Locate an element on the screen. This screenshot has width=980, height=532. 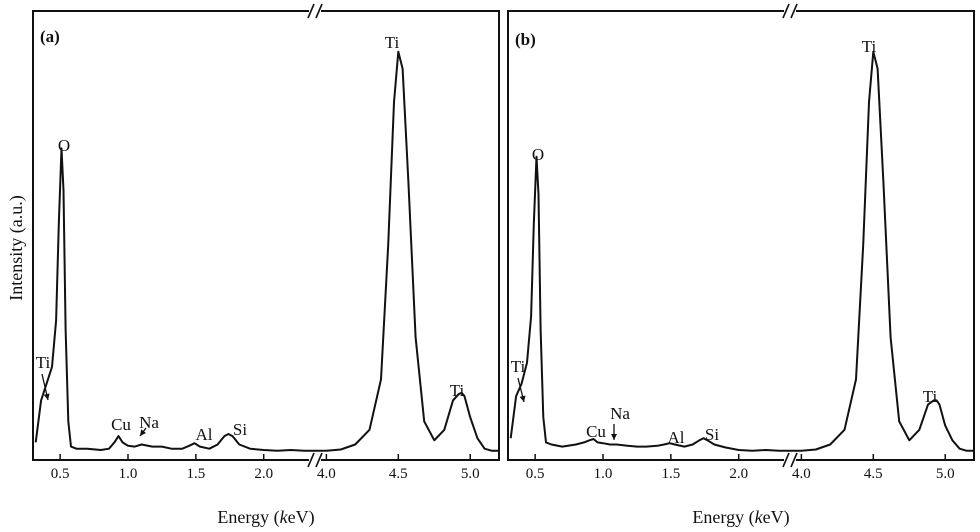
panel-b-x-axis-title: Energy (keV) is located at coordinates (740, 517).